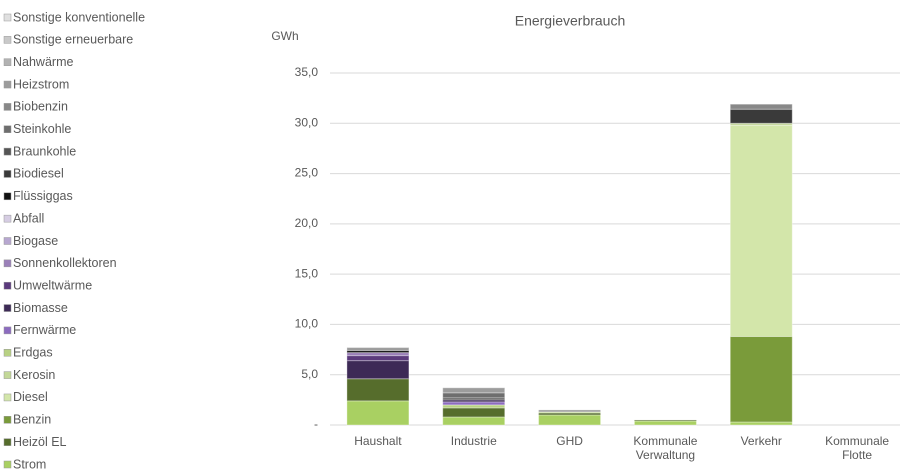  I want to click on legend-label: Biomasse, so click(40, 308).